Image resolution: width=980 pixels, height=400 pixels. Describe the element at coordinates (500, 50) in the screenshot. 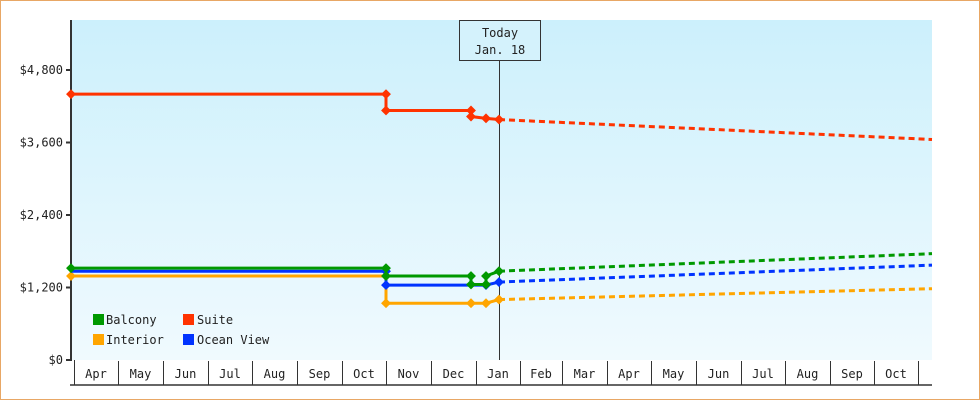

I see `today-date: Jan. 18` at that location.